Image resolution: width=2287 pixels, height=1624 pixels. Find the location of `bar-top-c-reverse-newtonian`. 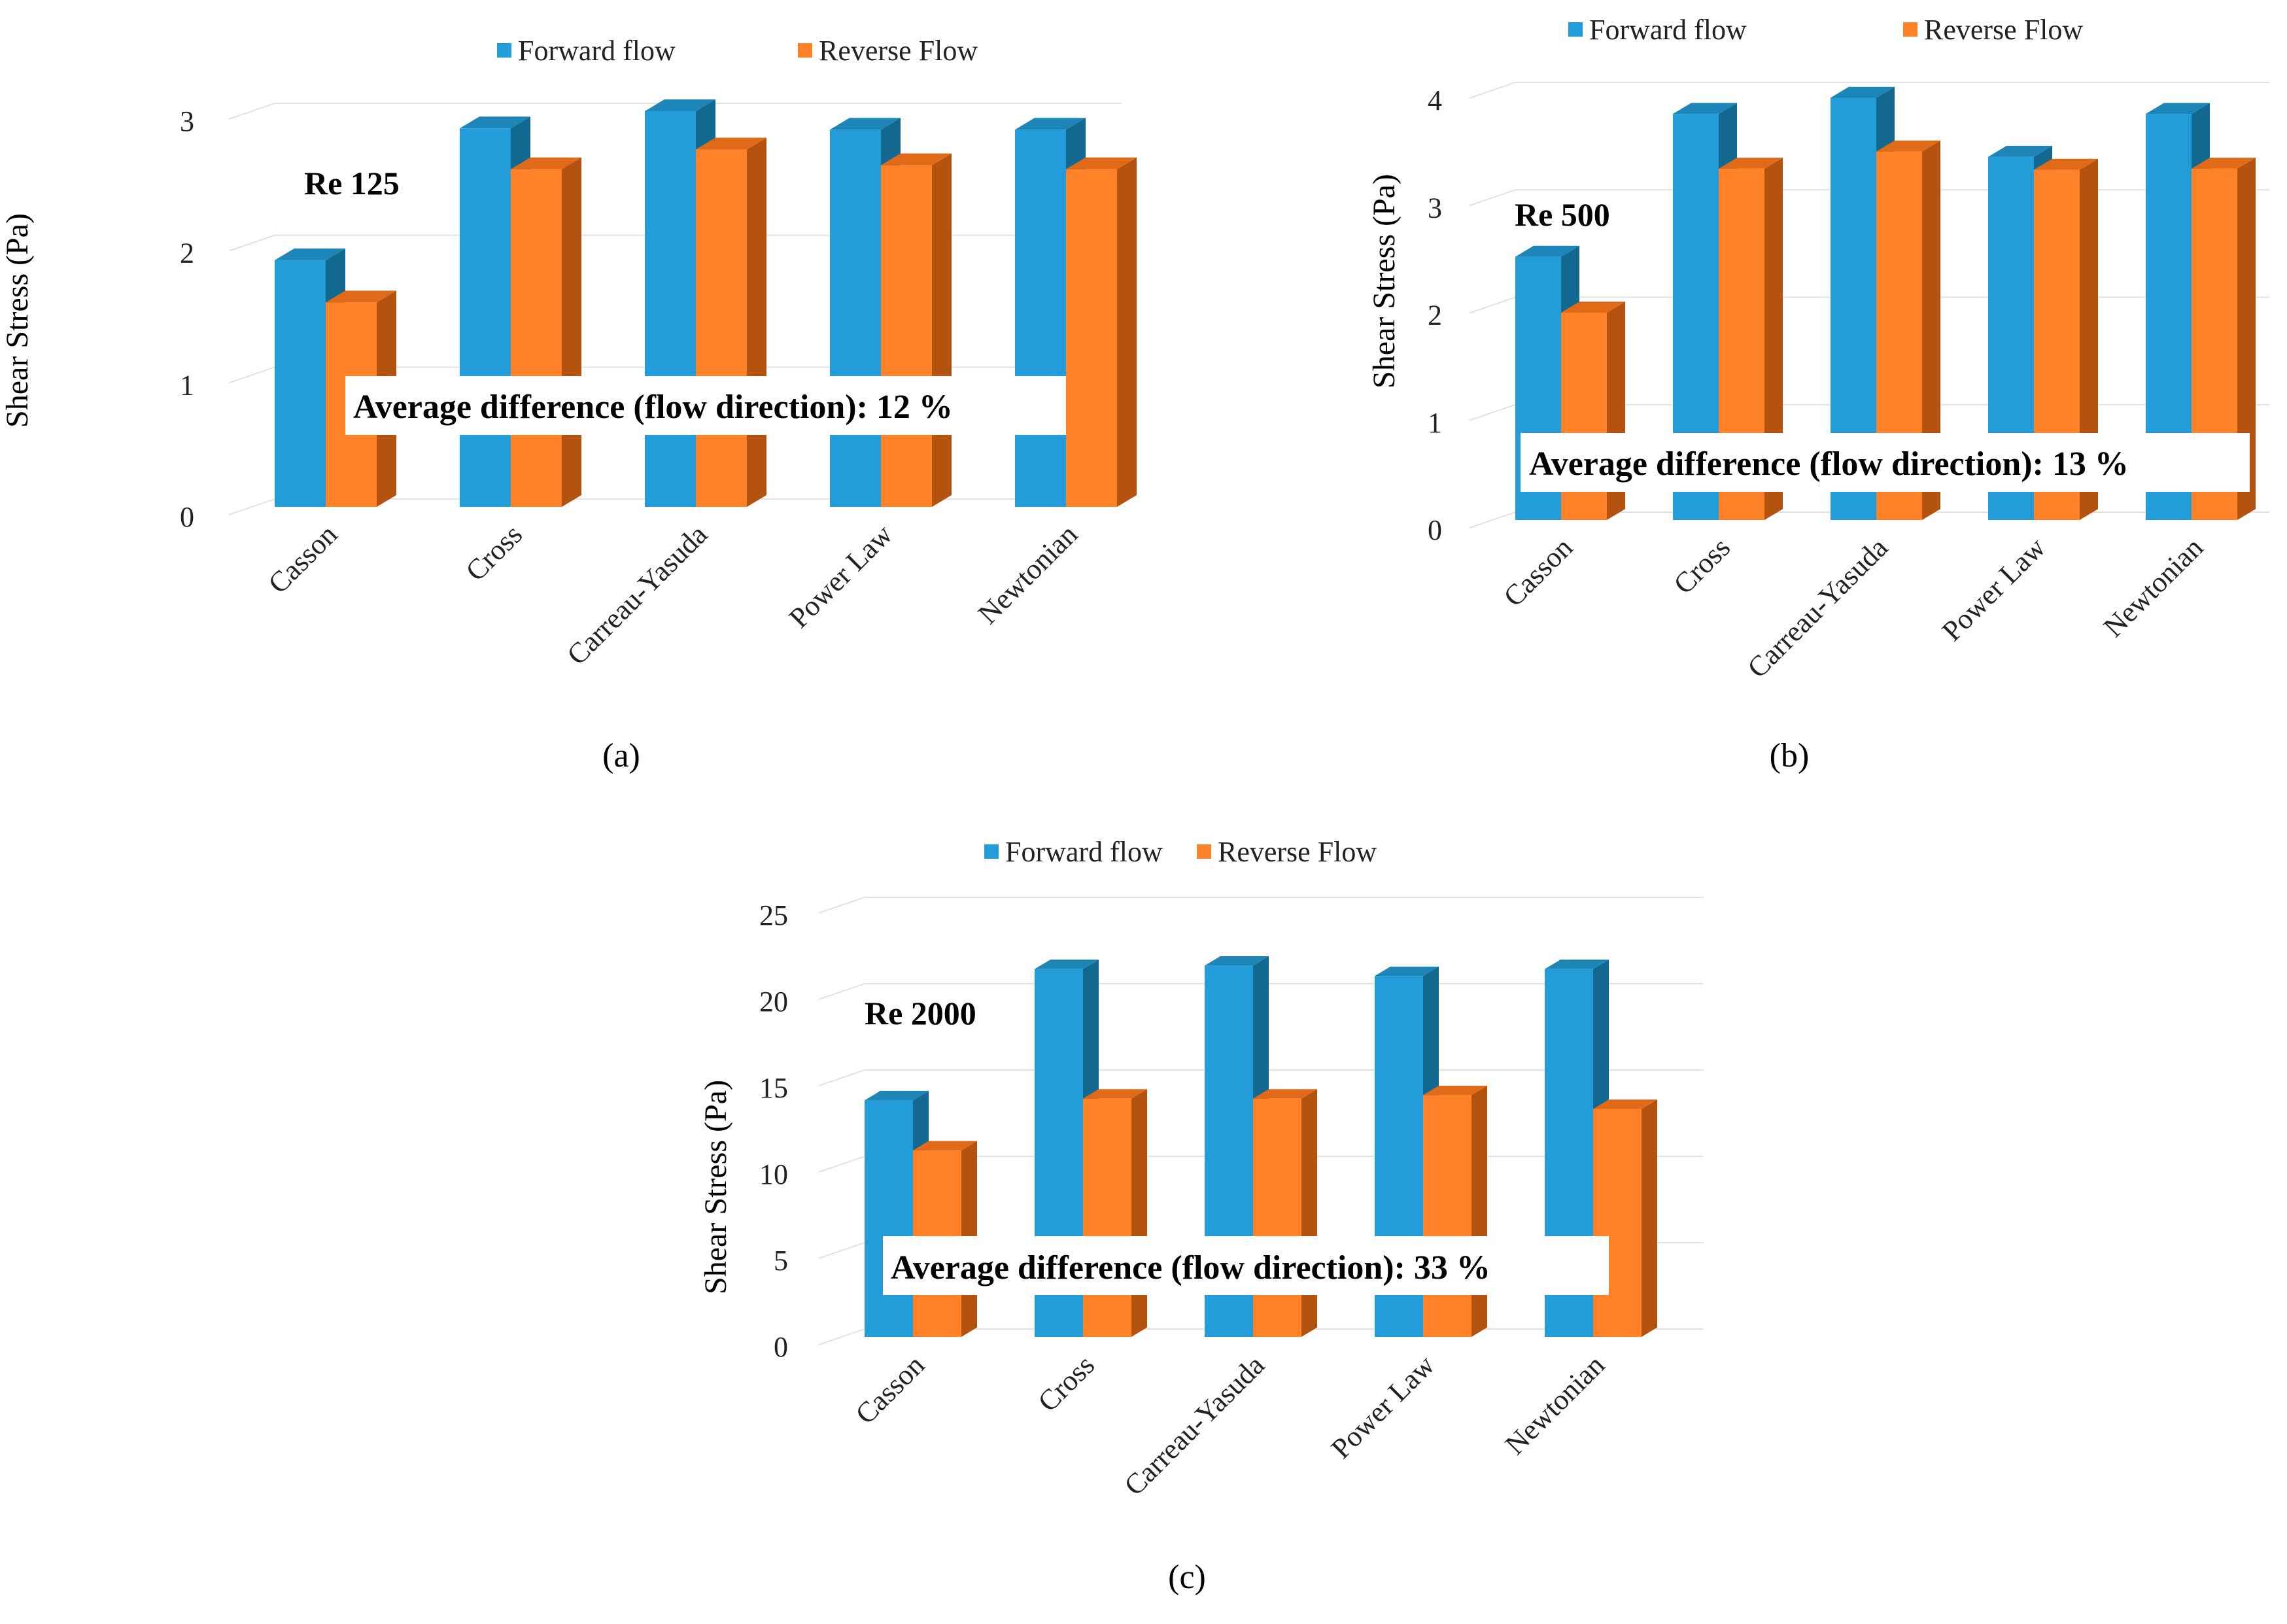

bar-top-c-reverse-newtonian is located at coordinates (1625, 1104).